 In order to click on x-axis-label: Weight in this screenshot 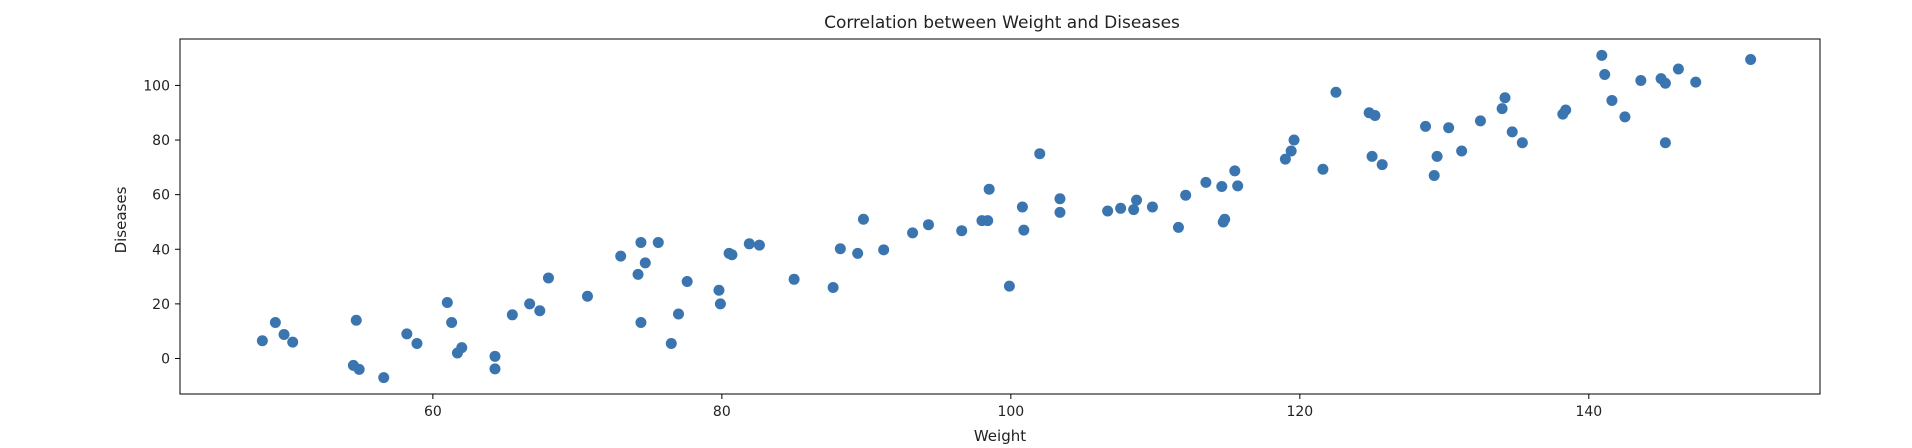, I will do `click(1000, 436)`.